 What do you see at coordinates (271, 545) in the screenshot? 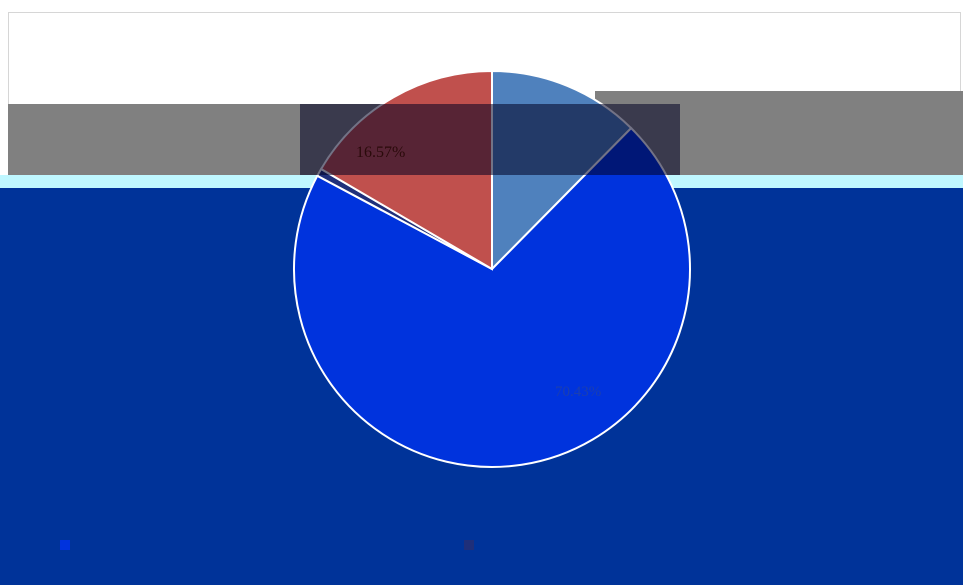
I see `chart-legend` at bounding box center [271, 545].